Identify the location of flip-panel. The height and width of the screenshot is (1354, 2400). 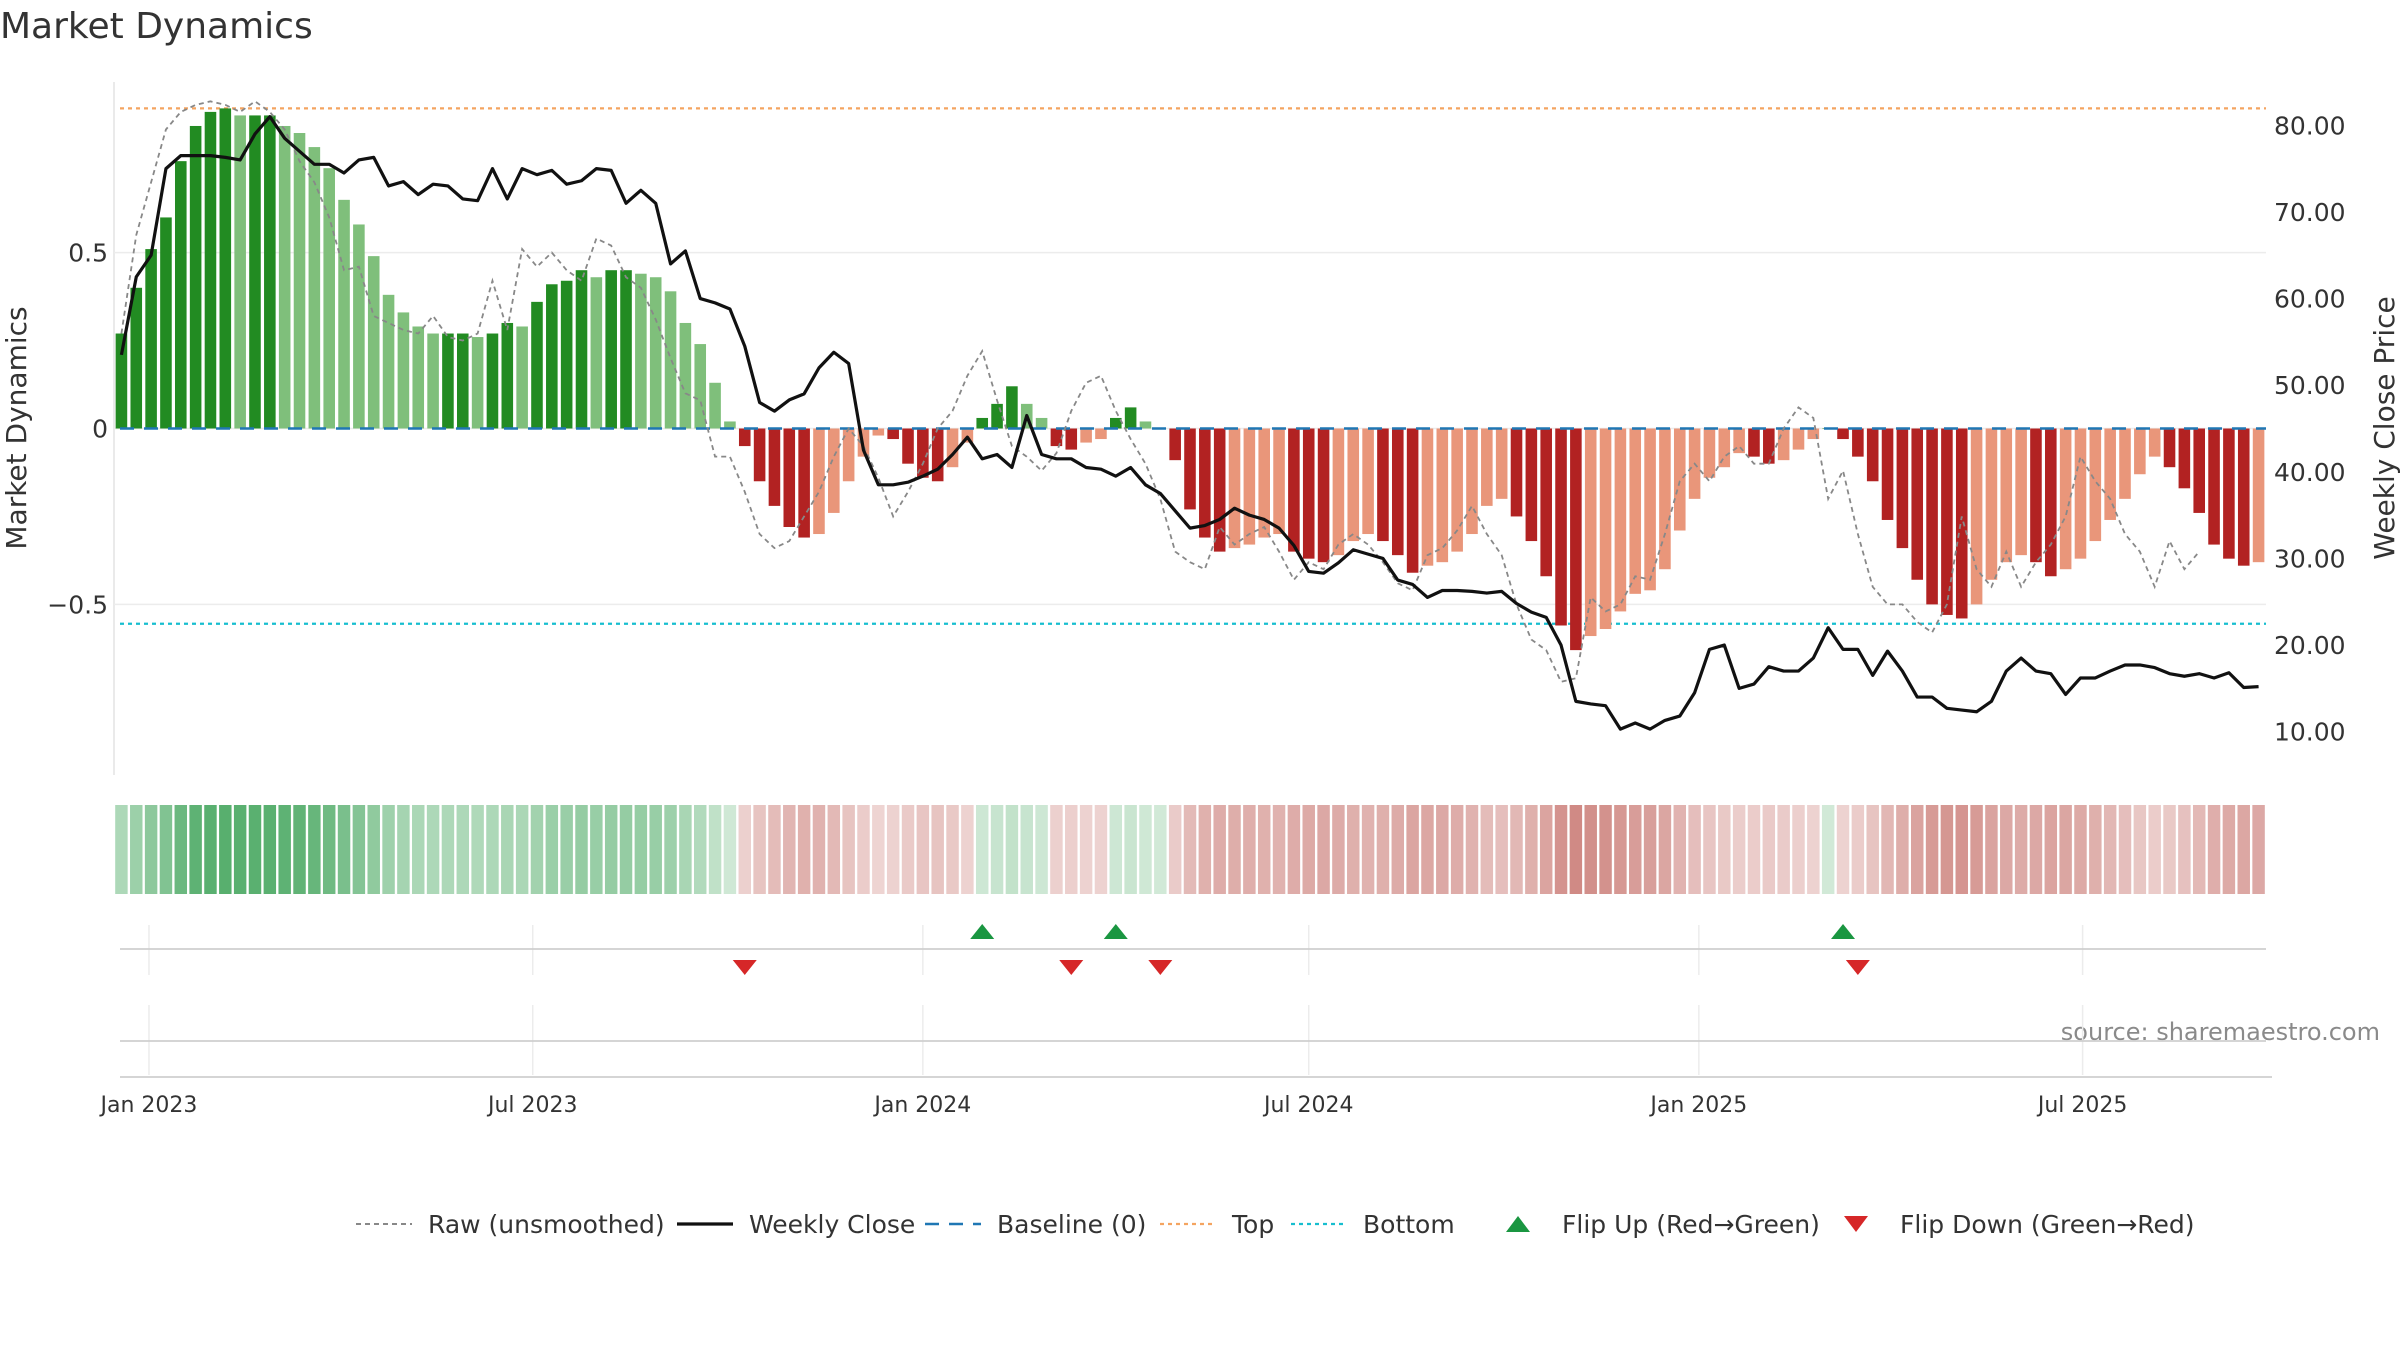
(1193, 949).